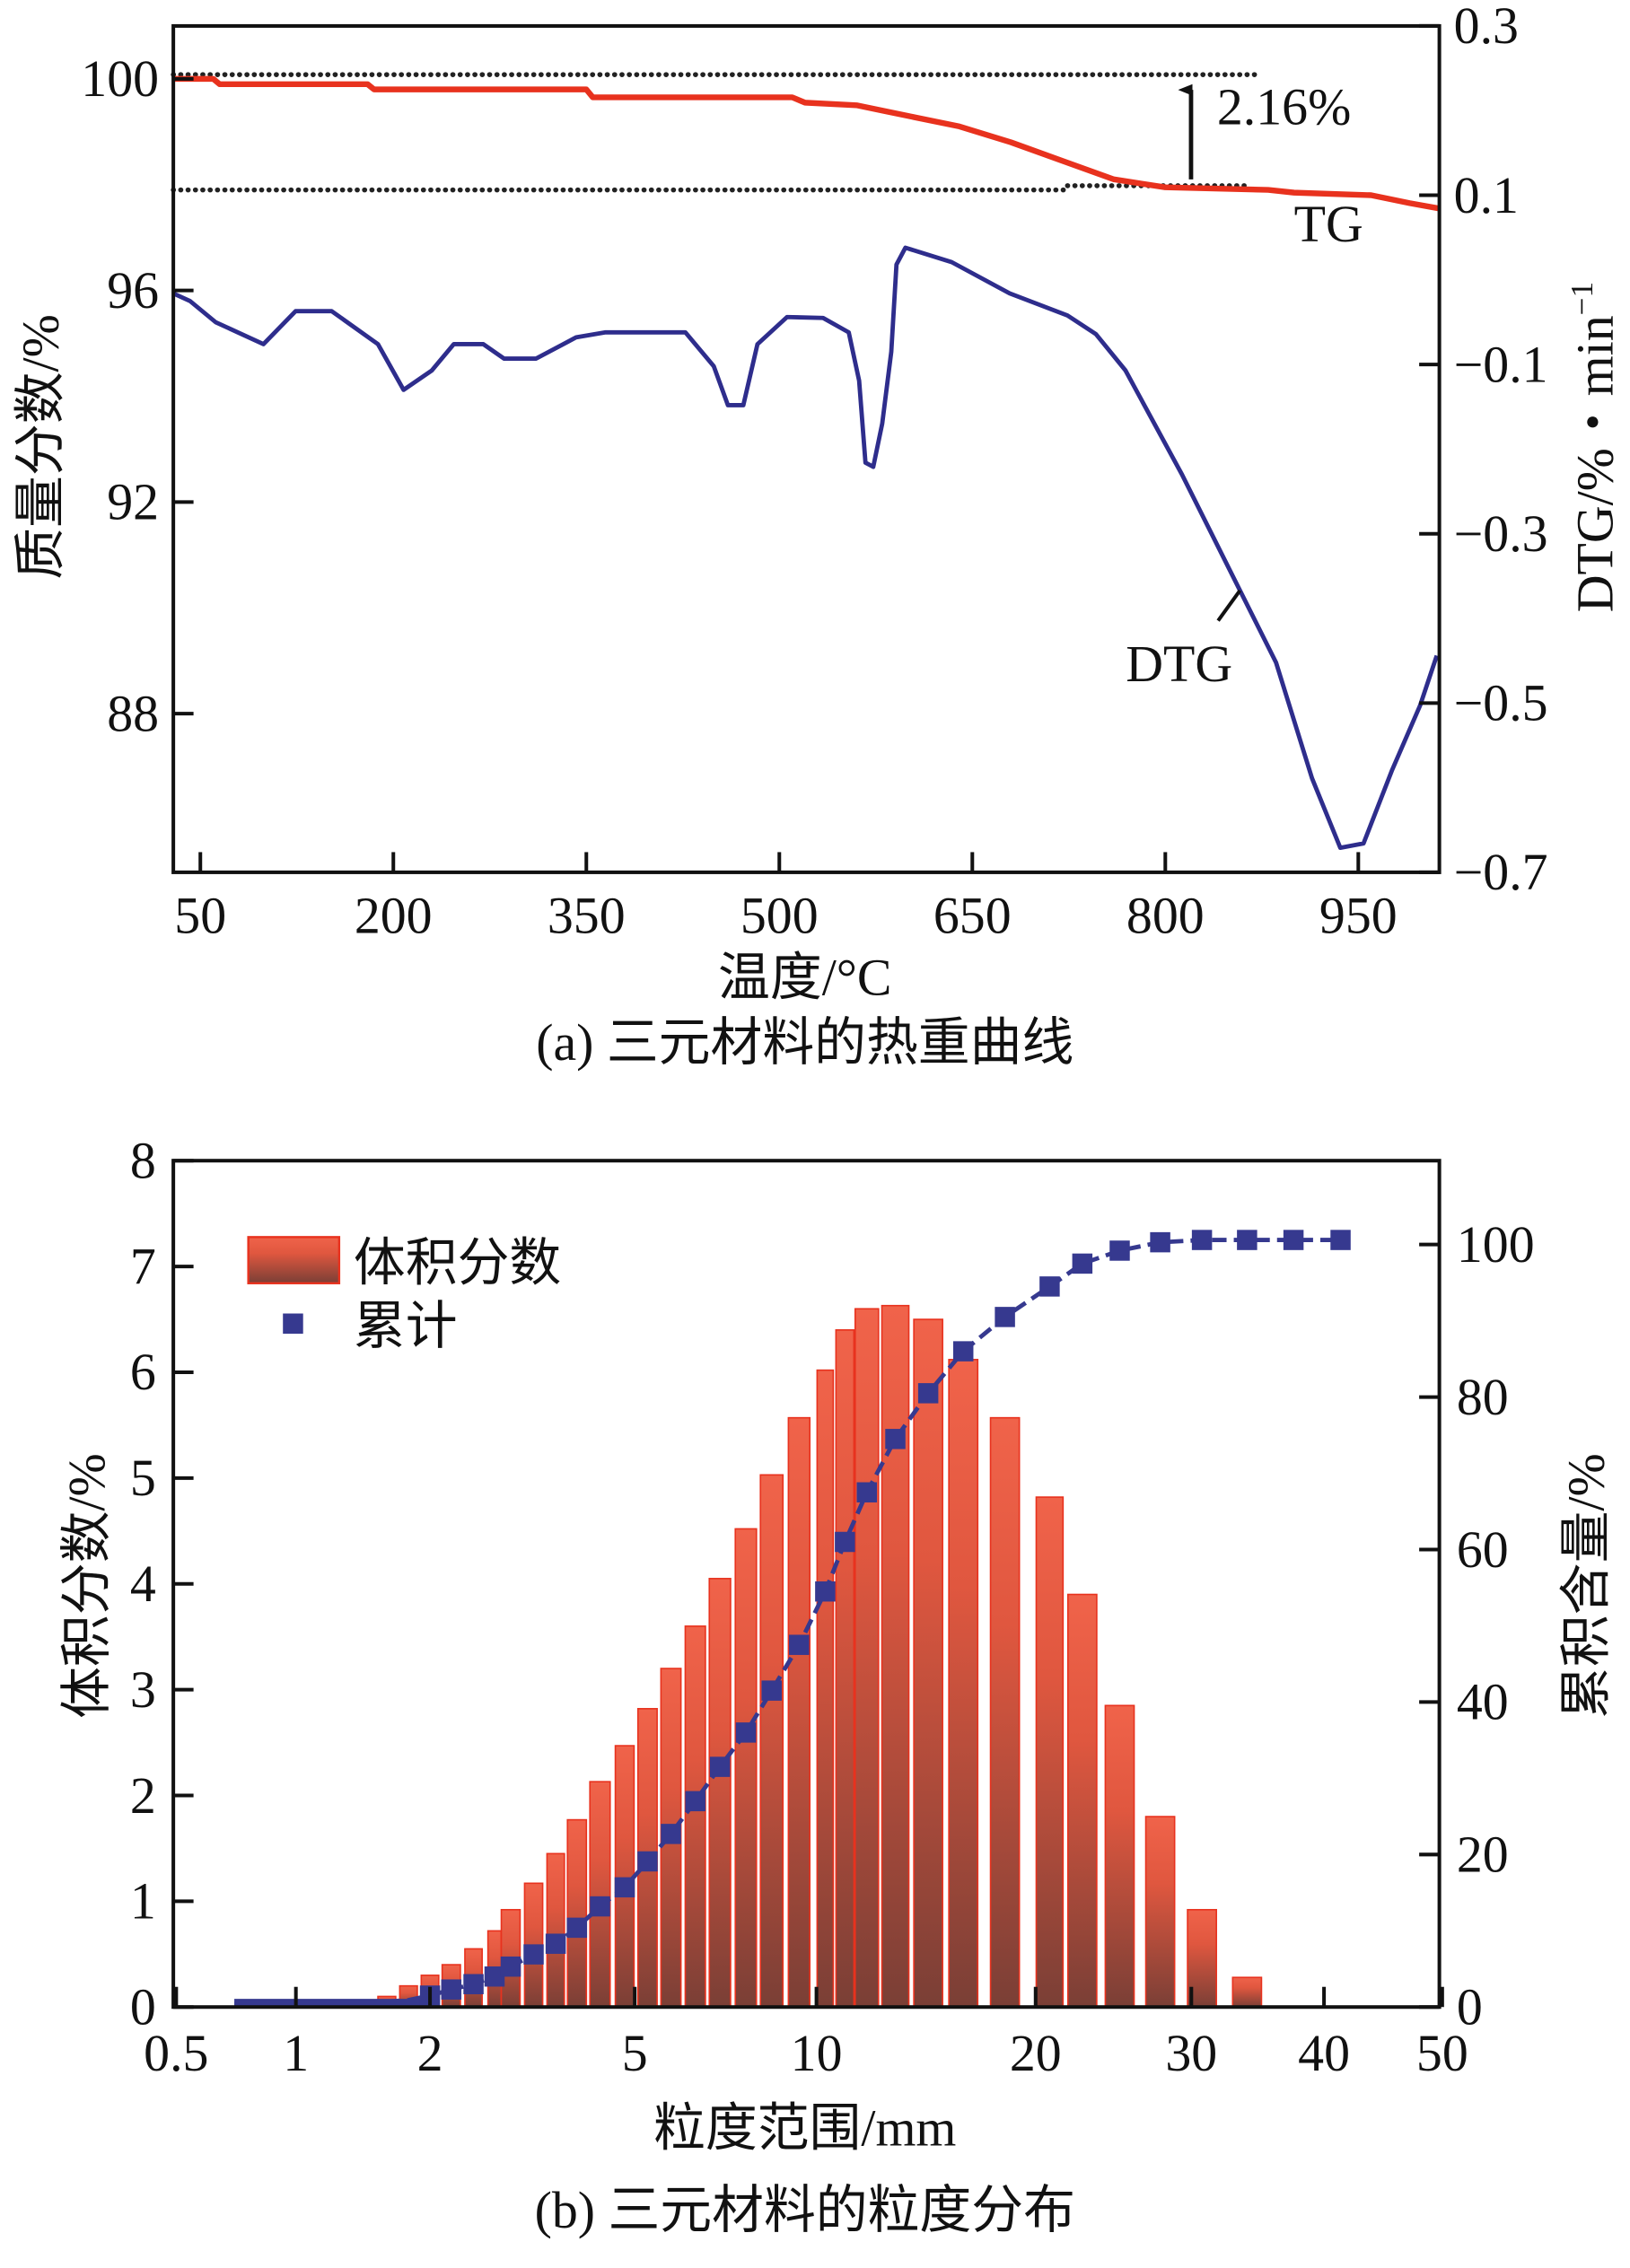 The width and height of the screenshot is (1630, 2268). What do you see at coordinates (1442, 2053) in the screenshot?
I see `x-tick-label: 50` at bounding box center [1442, 2053].